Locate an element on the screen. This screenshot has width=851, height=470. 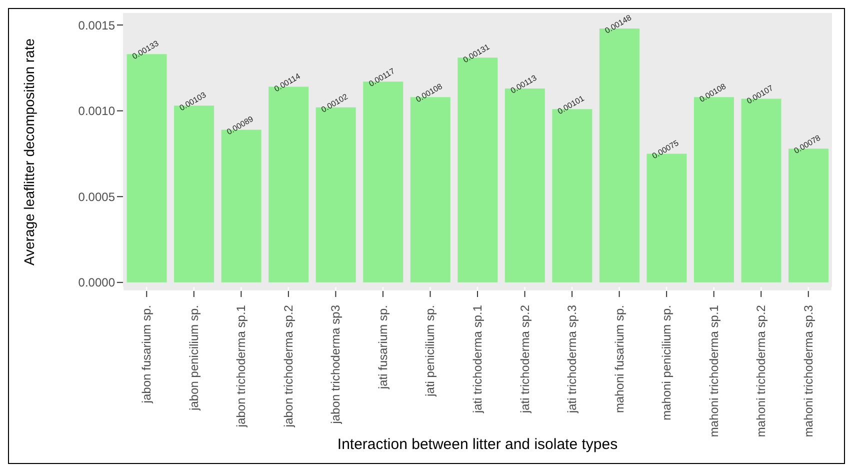
y-tick-label: 0.0015 is located at coordinates (97, 25).